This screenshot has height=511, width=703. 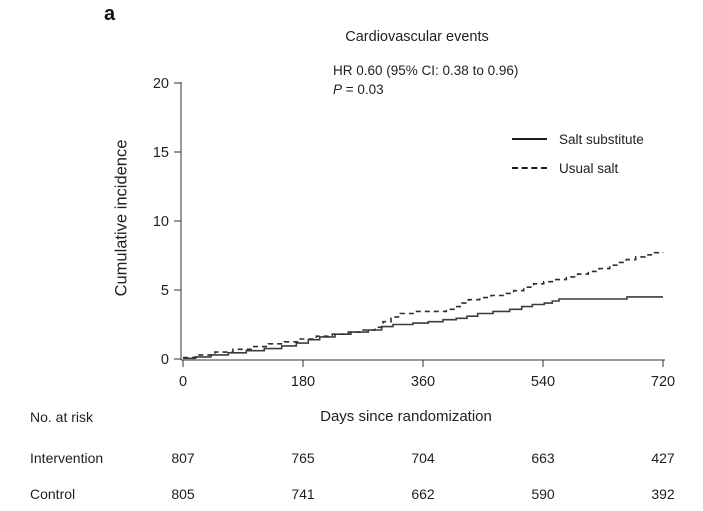 What do you see at coordinates (62, 417) in the screenshot?
I see `risk-table-header: No. at risk` at bounding box center [62, 417].